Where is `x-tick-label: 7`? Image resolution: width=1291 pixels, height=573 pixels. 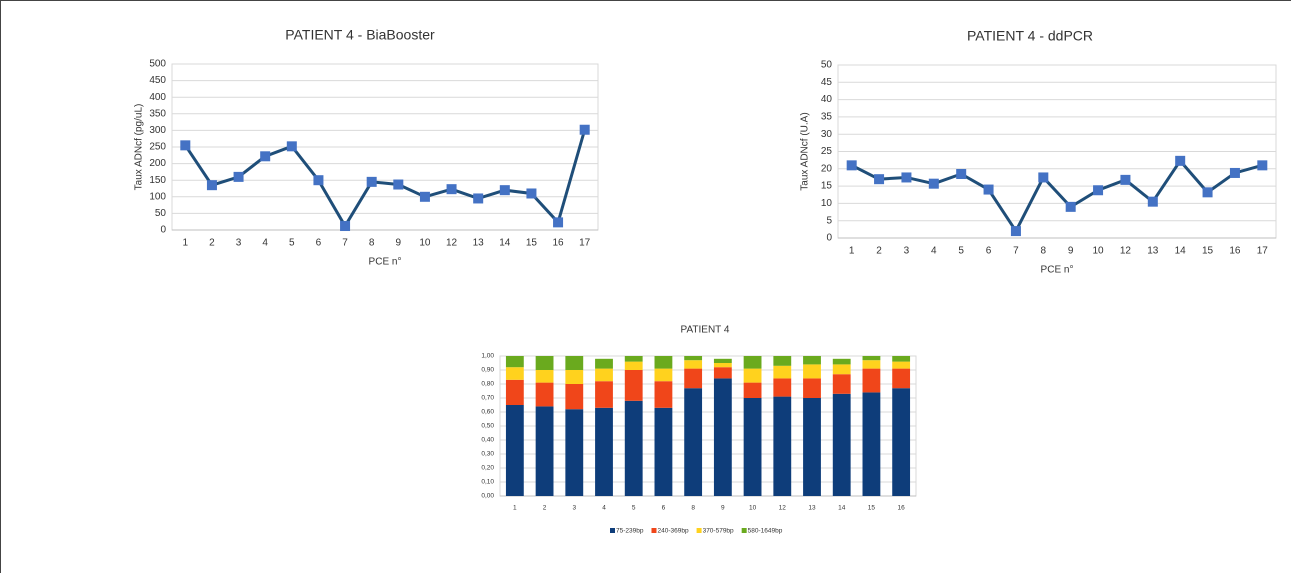 x-tick-label: 7 is located at coordinates (345, 243).